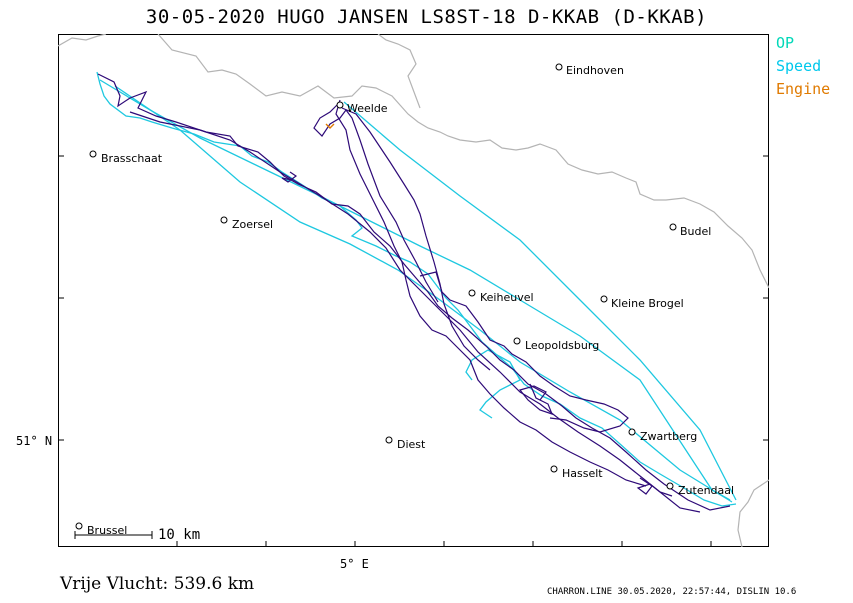 Image resolution: width=853 pixels, height=603 pixels. I want to click on city-marker-zutendaal, so click(670, 486).